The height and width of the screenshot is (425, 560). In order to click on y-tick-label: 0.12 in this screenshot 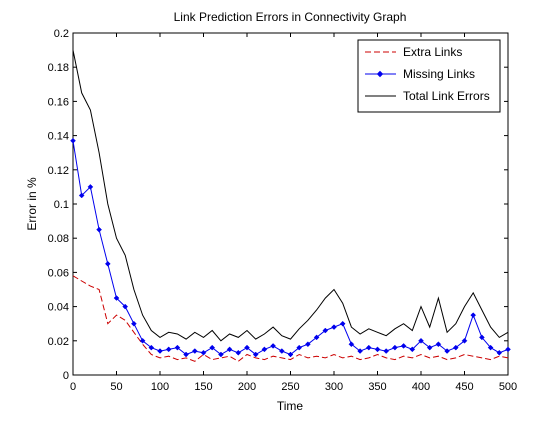, I will do `click(58, 171)`.